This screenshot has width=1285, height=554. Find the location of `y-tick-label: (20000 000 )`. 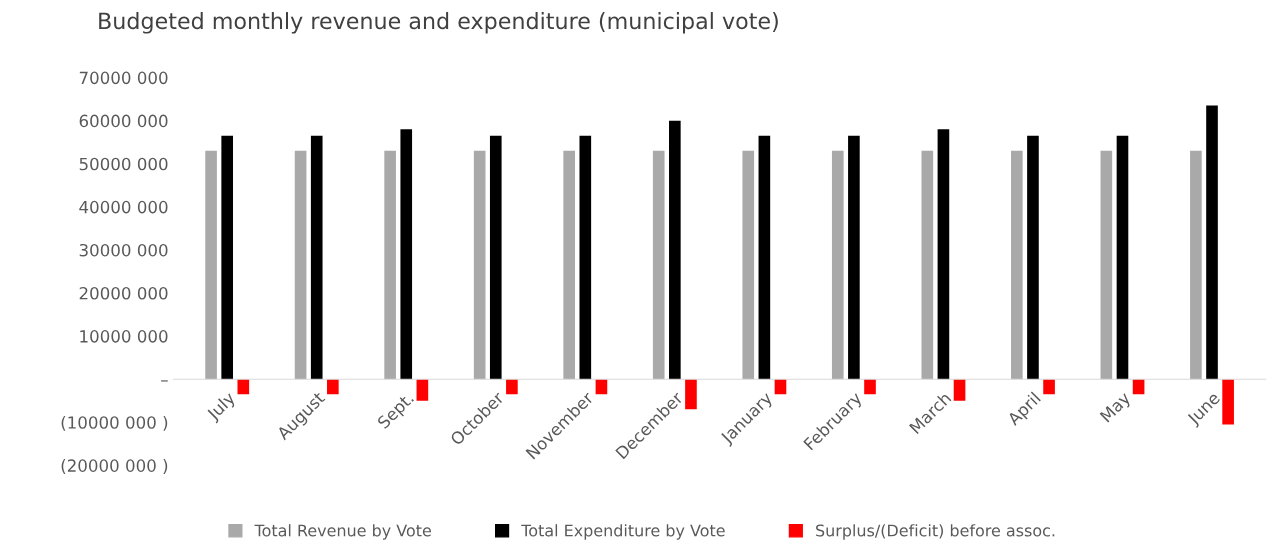

y-tick-label: (20000 000 ) is located at coordinates (114, 466).